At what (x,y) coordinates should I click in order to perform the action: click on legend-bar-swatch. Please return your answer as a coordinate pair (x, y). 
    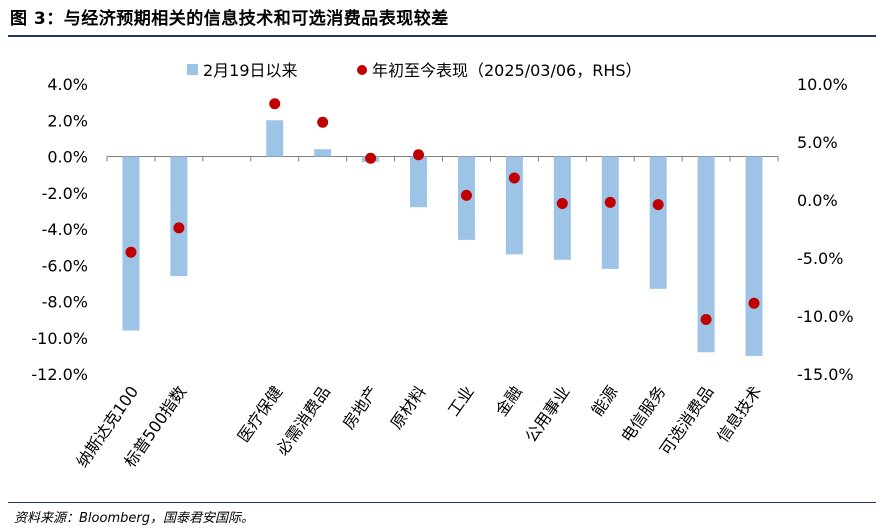
    Looking at the image, I should click on (192, 69).